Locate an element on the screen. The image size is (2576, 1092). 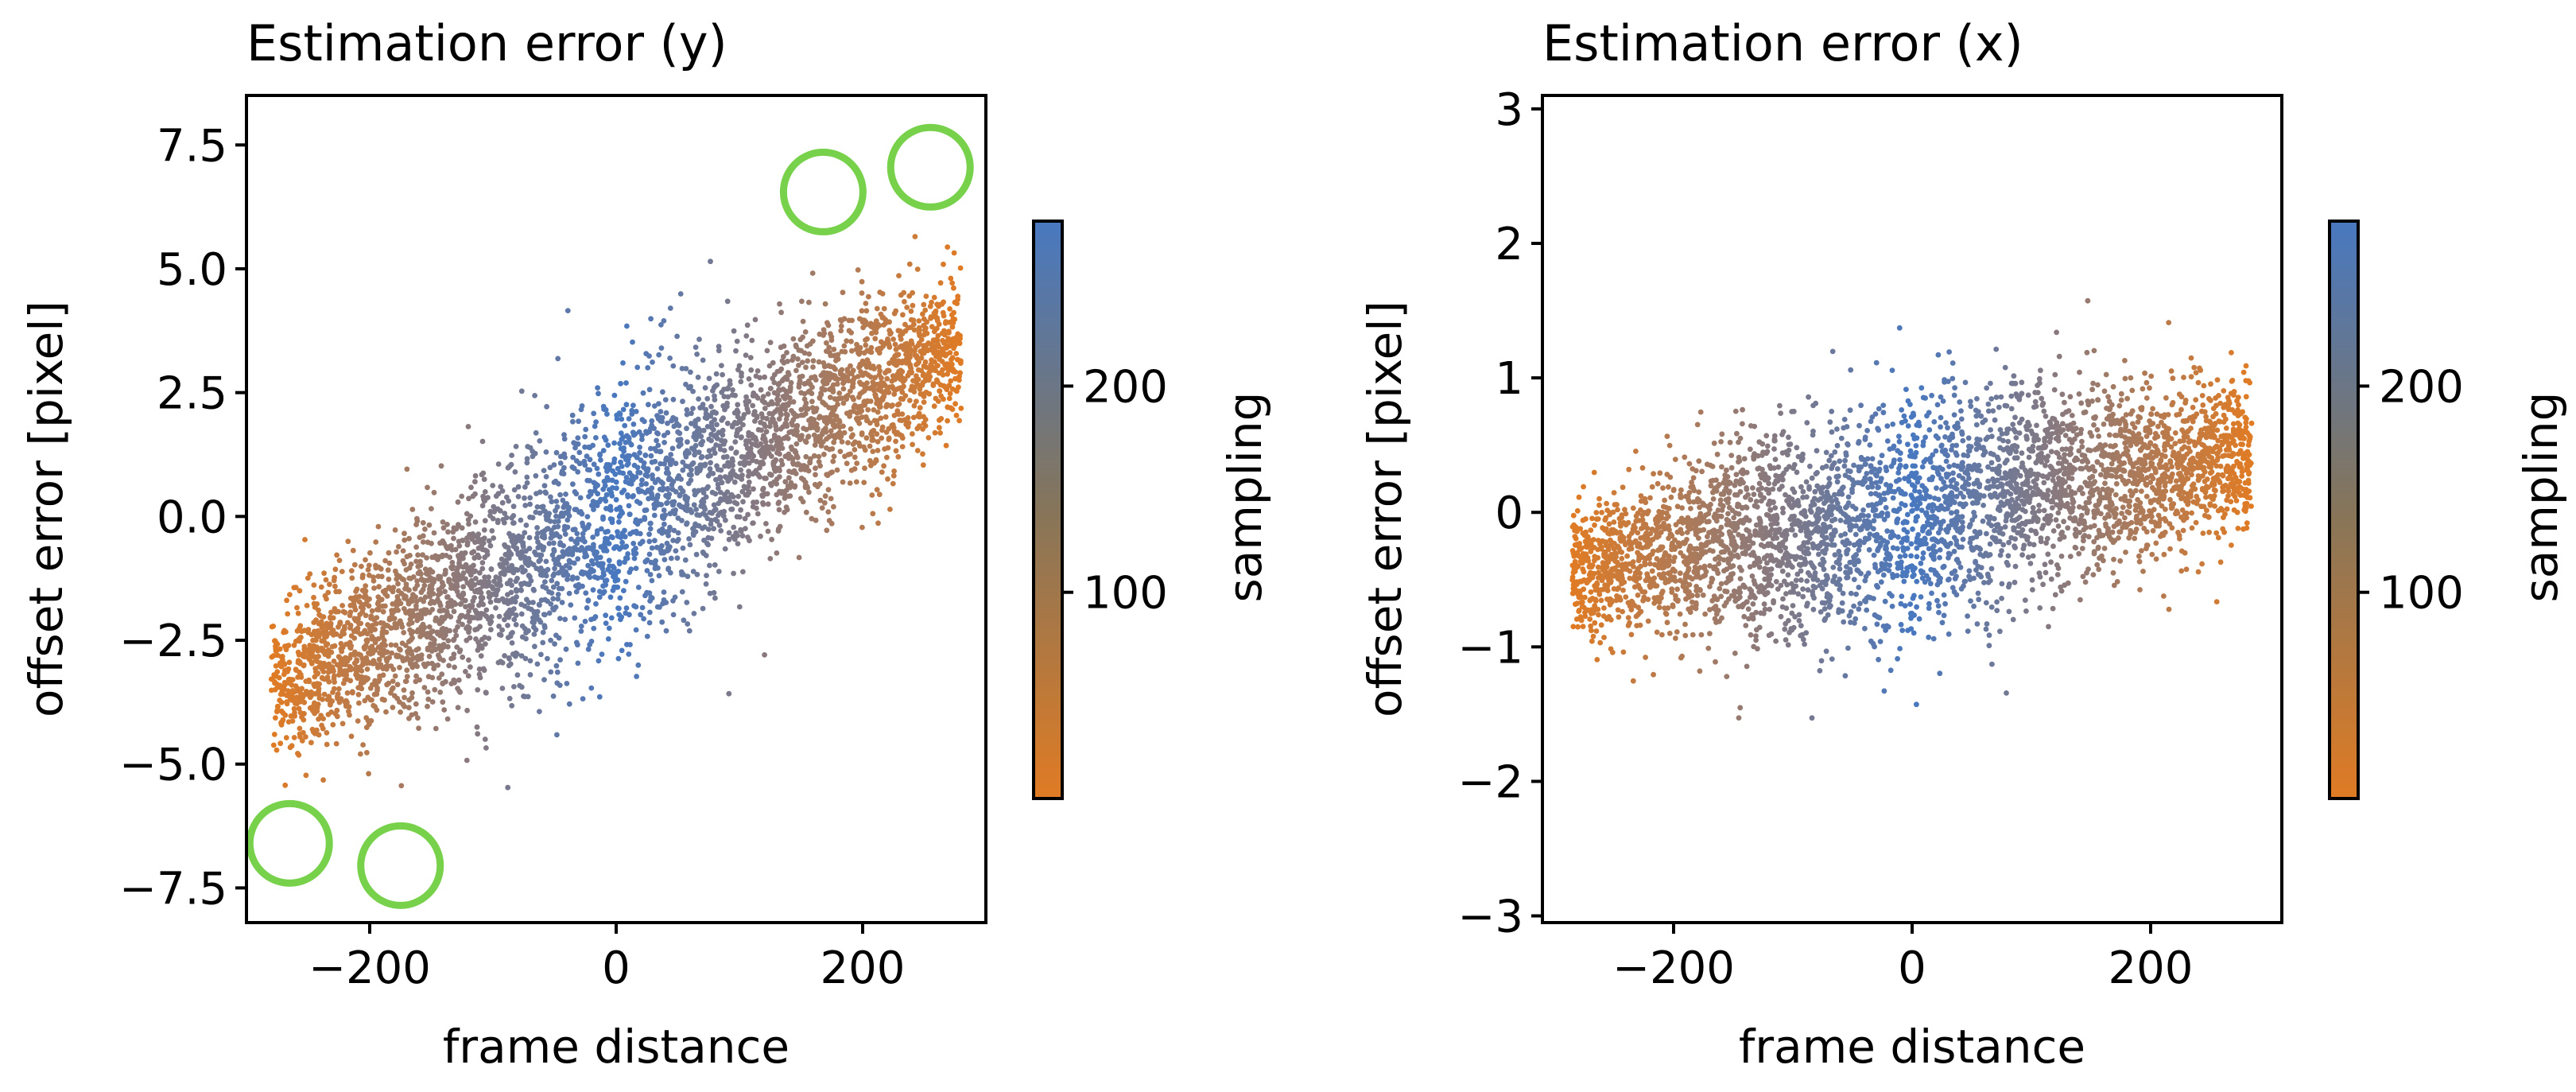
y-axis-label: offset error [pixel] is located at coordinates (46, 509).